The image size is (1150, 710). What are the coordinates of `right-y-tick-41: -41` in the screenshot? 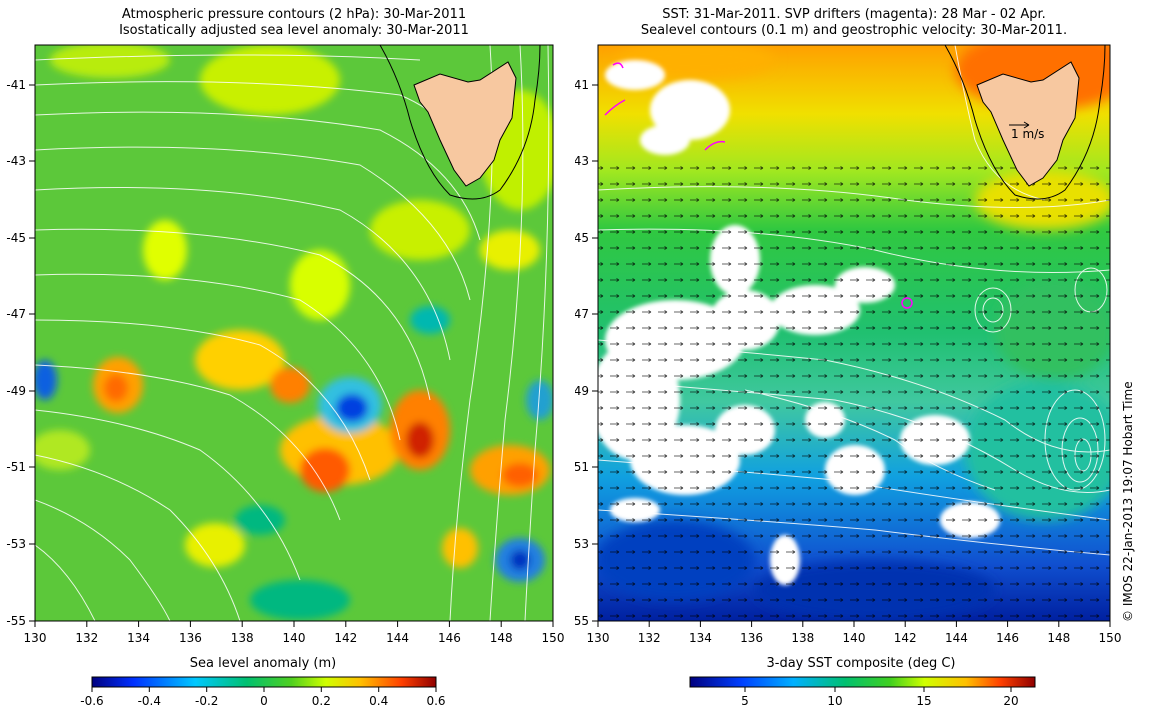 It's located at (582, 85).